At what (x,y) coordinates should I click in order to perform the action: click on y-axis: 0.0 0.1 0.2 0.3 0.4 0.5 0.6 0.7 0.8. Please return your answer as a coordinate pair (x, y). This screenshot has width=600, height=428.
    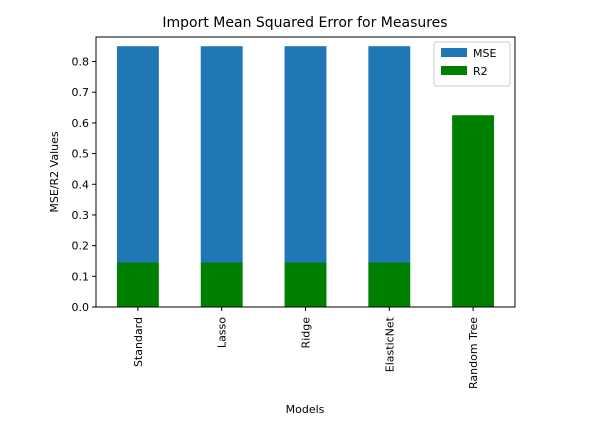
    Looking at the image, I should click on (84, 185).